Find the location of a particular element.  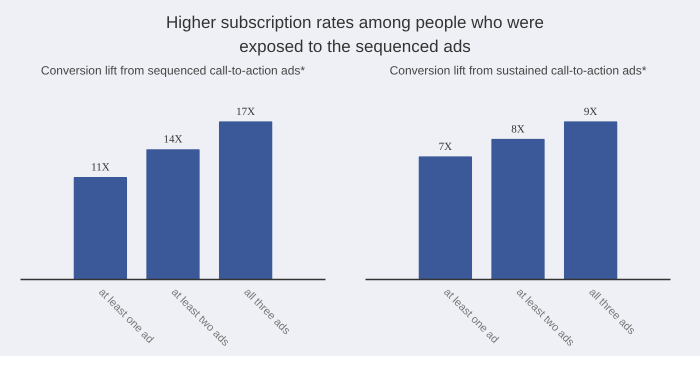

chart-subtitle: Conversion lift from sustained call-to-action ads* is located at coordinates (518, 71).